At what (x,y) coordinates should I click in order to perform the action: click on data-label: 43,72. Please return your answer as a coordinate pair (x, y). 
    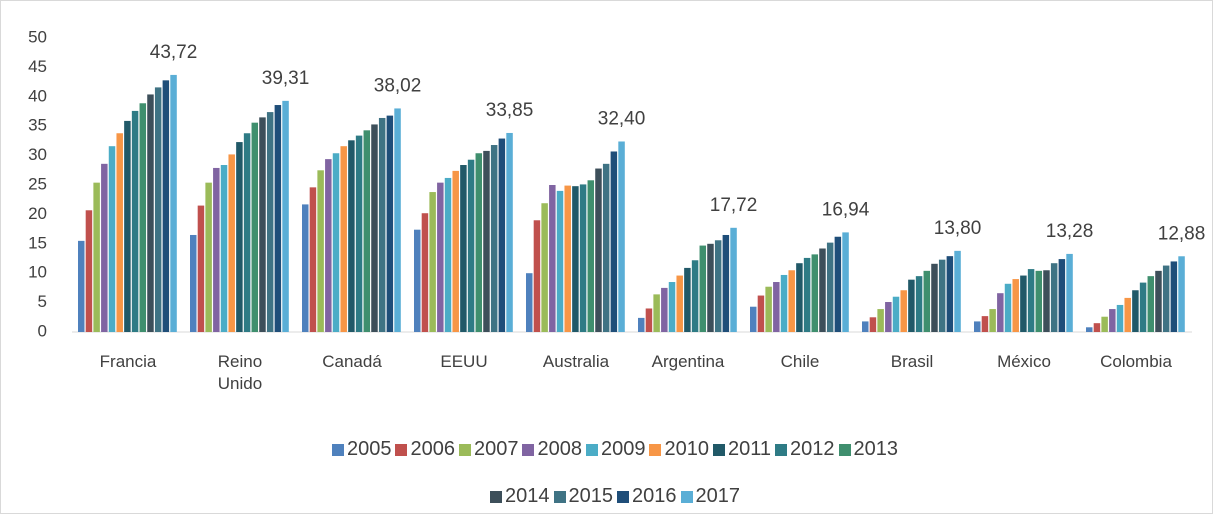
    Looking at the image, I should click on (174, 52).